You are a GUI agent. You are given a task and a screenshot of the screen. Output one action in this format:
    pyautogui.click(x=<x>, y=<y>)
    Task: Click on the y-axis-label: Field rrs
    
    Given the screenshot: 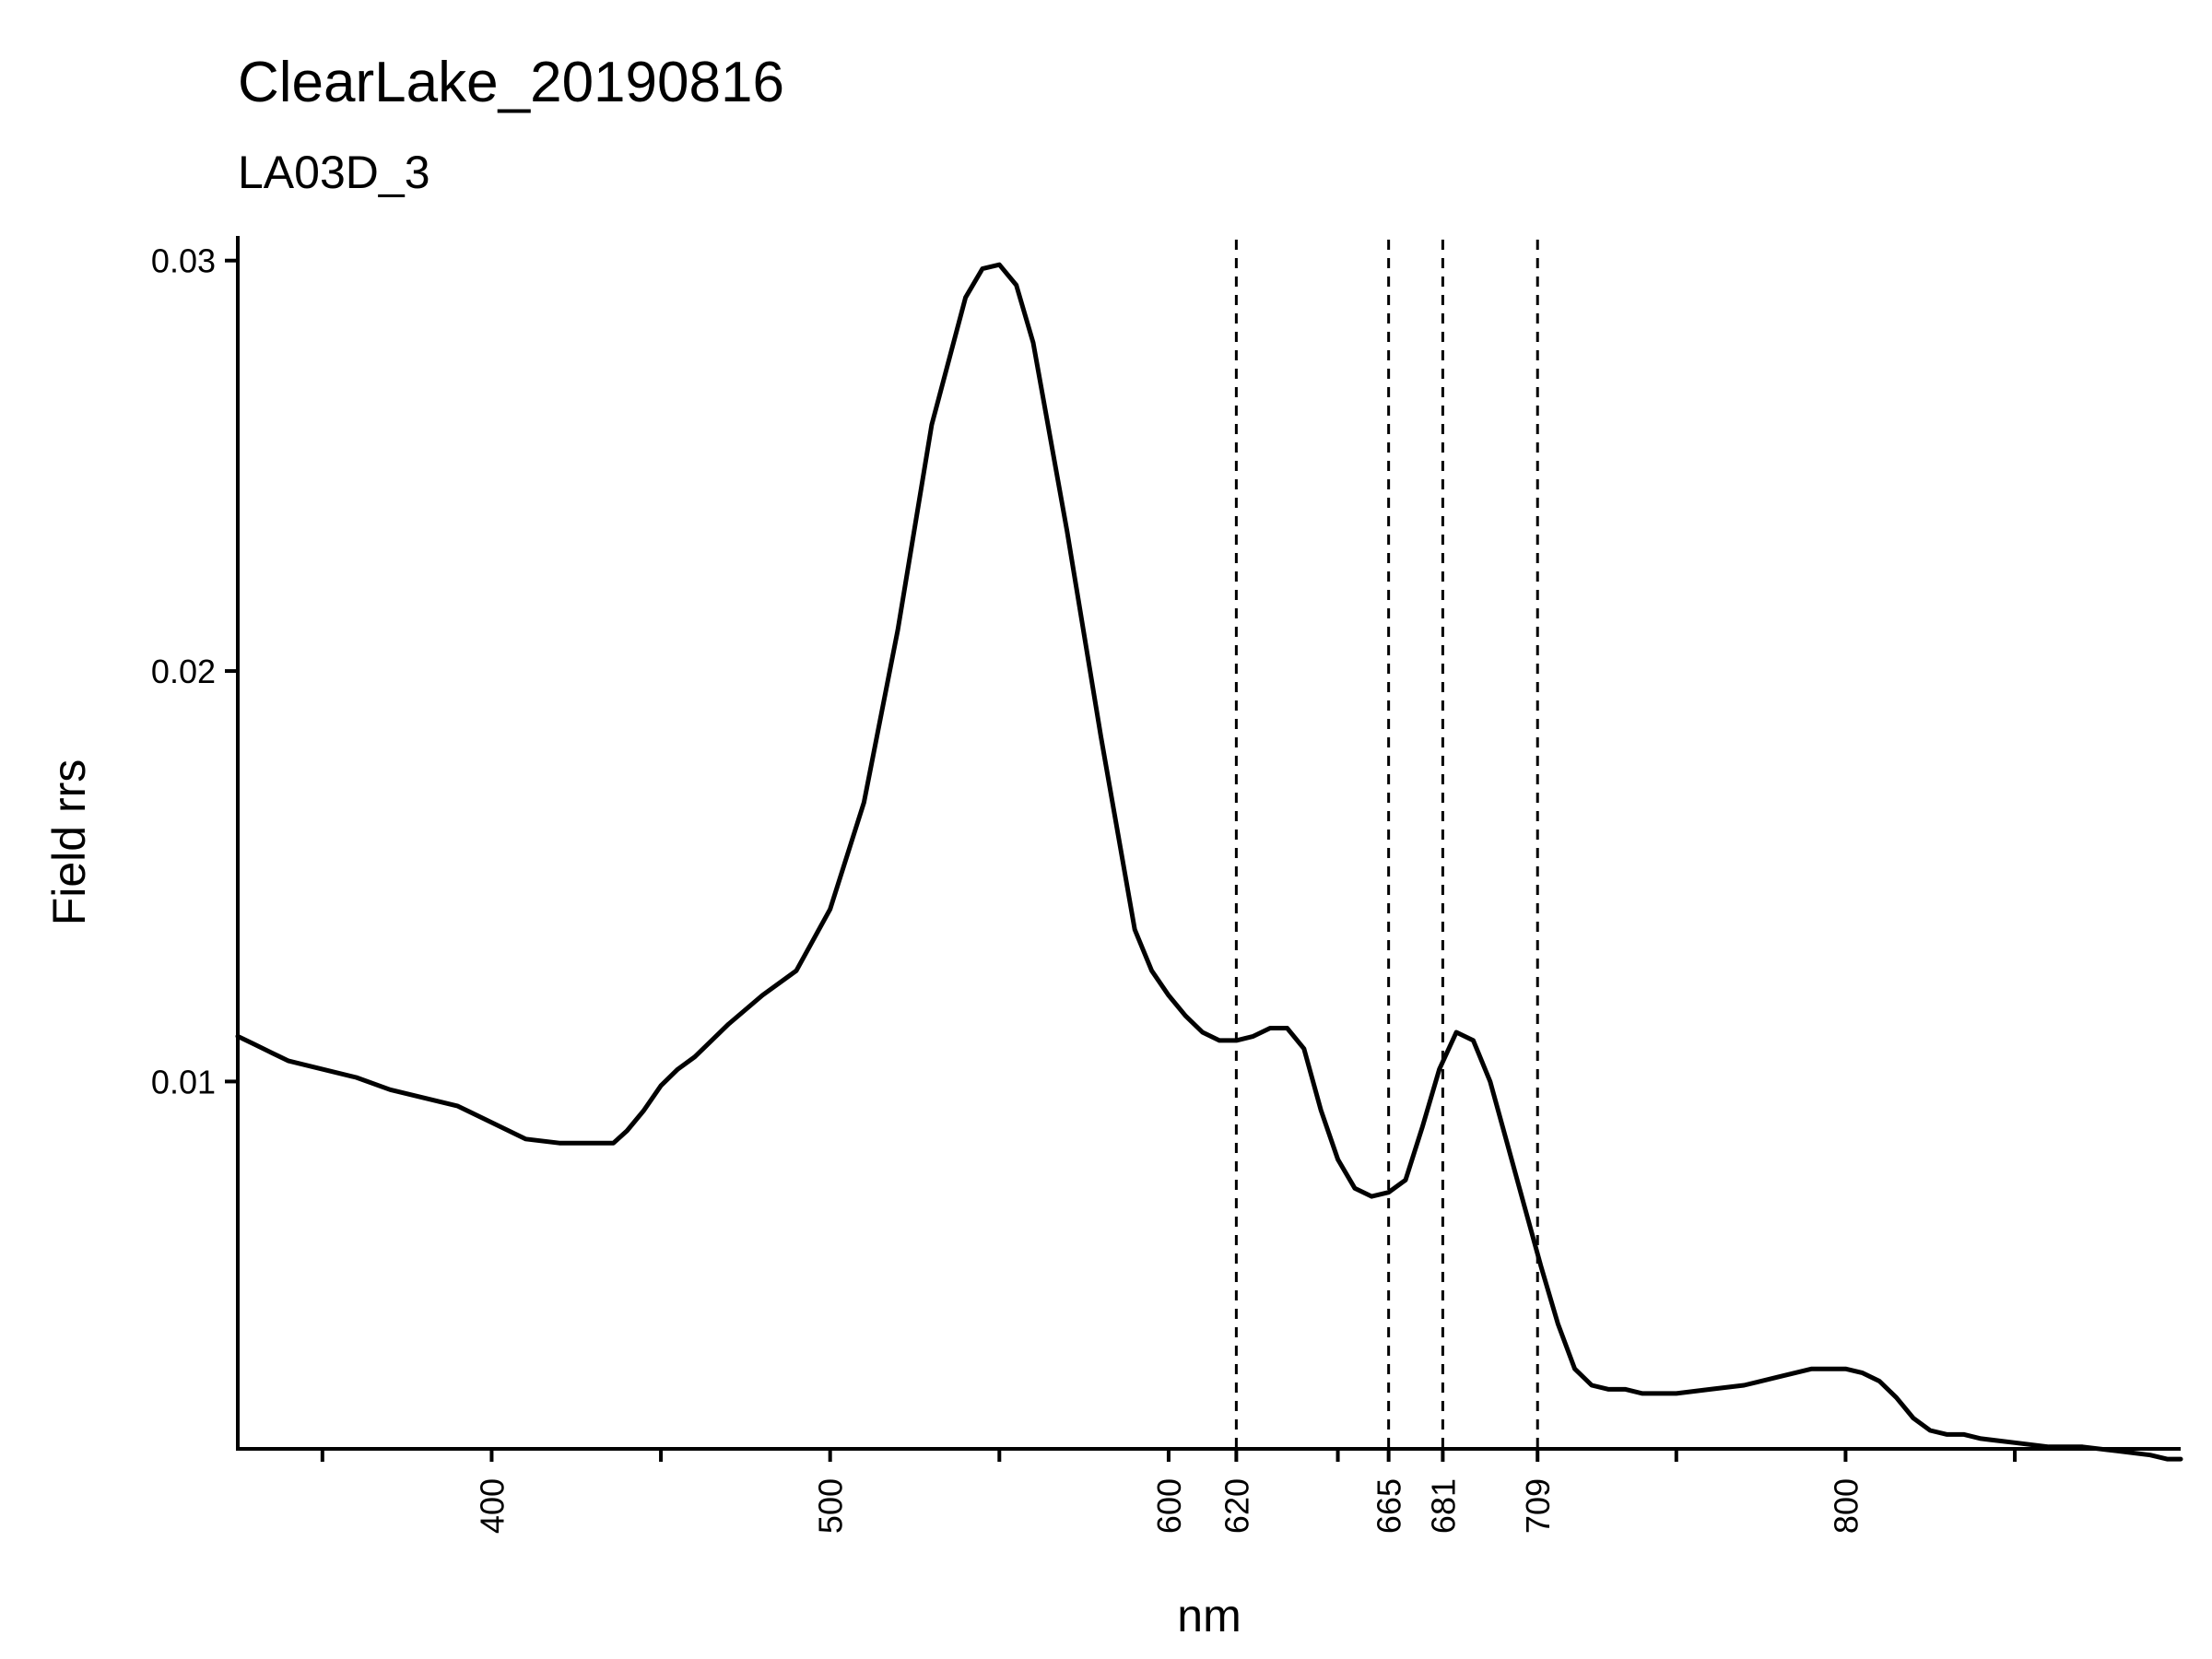 What is the action you would take?
    pyautogui.click(x=69, y=842)
    